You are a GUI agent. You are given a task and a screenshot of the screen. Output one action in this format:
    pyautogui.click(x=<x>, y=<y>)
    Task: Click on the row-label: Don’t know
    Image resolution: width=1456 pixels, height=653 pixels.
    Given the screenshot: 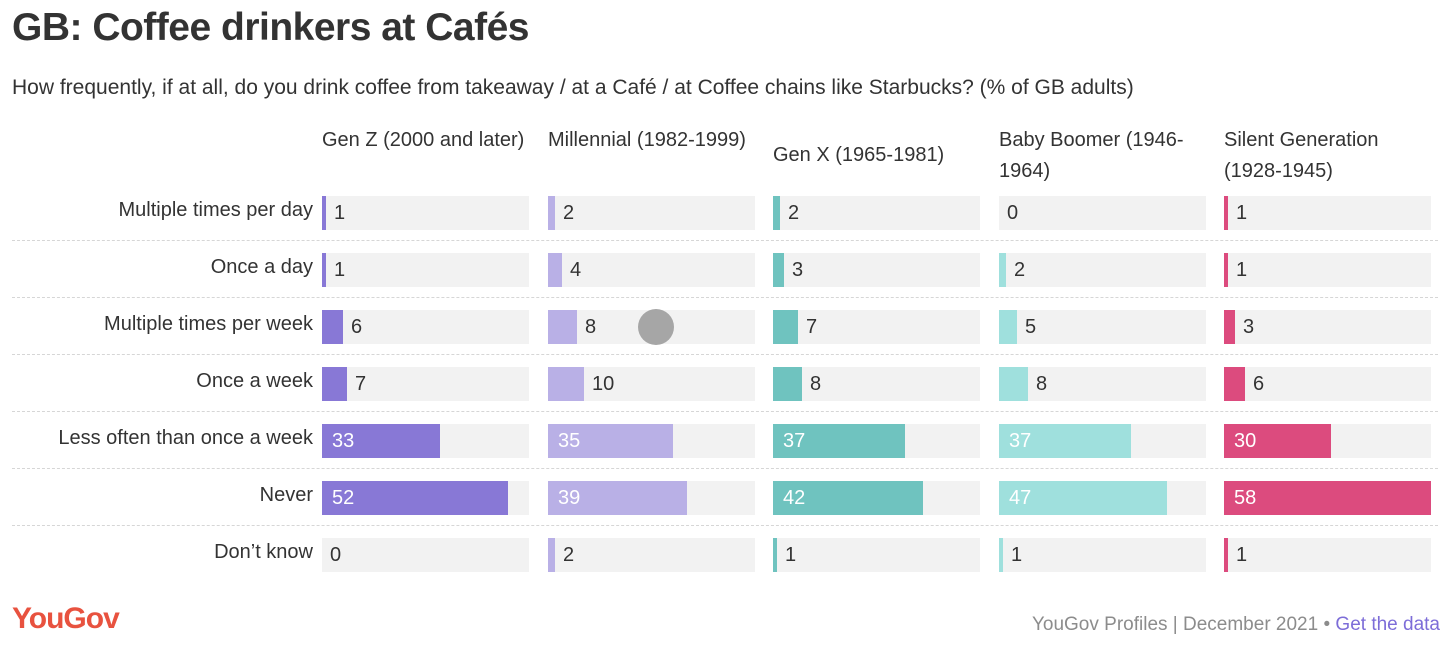 What is the action you would take?
    pyautogui.click(x=263, y=552)
    